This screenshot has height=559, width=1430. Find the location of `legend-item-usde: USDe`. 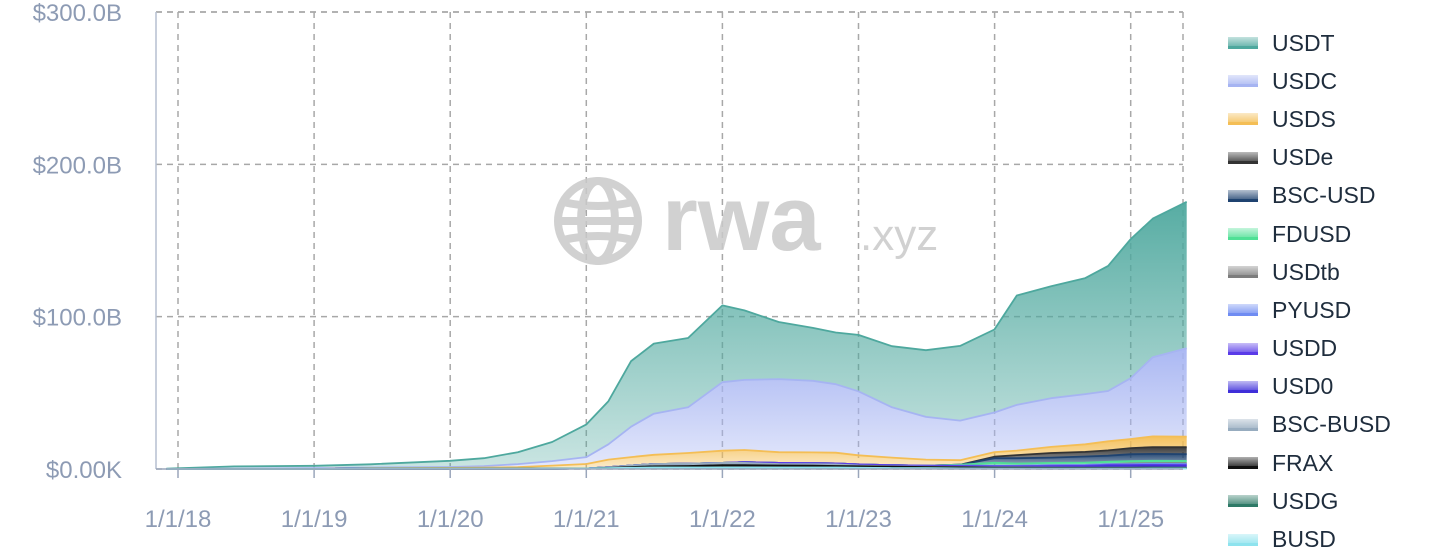

legend-item-usde: USDe is located at coordinates (1328, 158).